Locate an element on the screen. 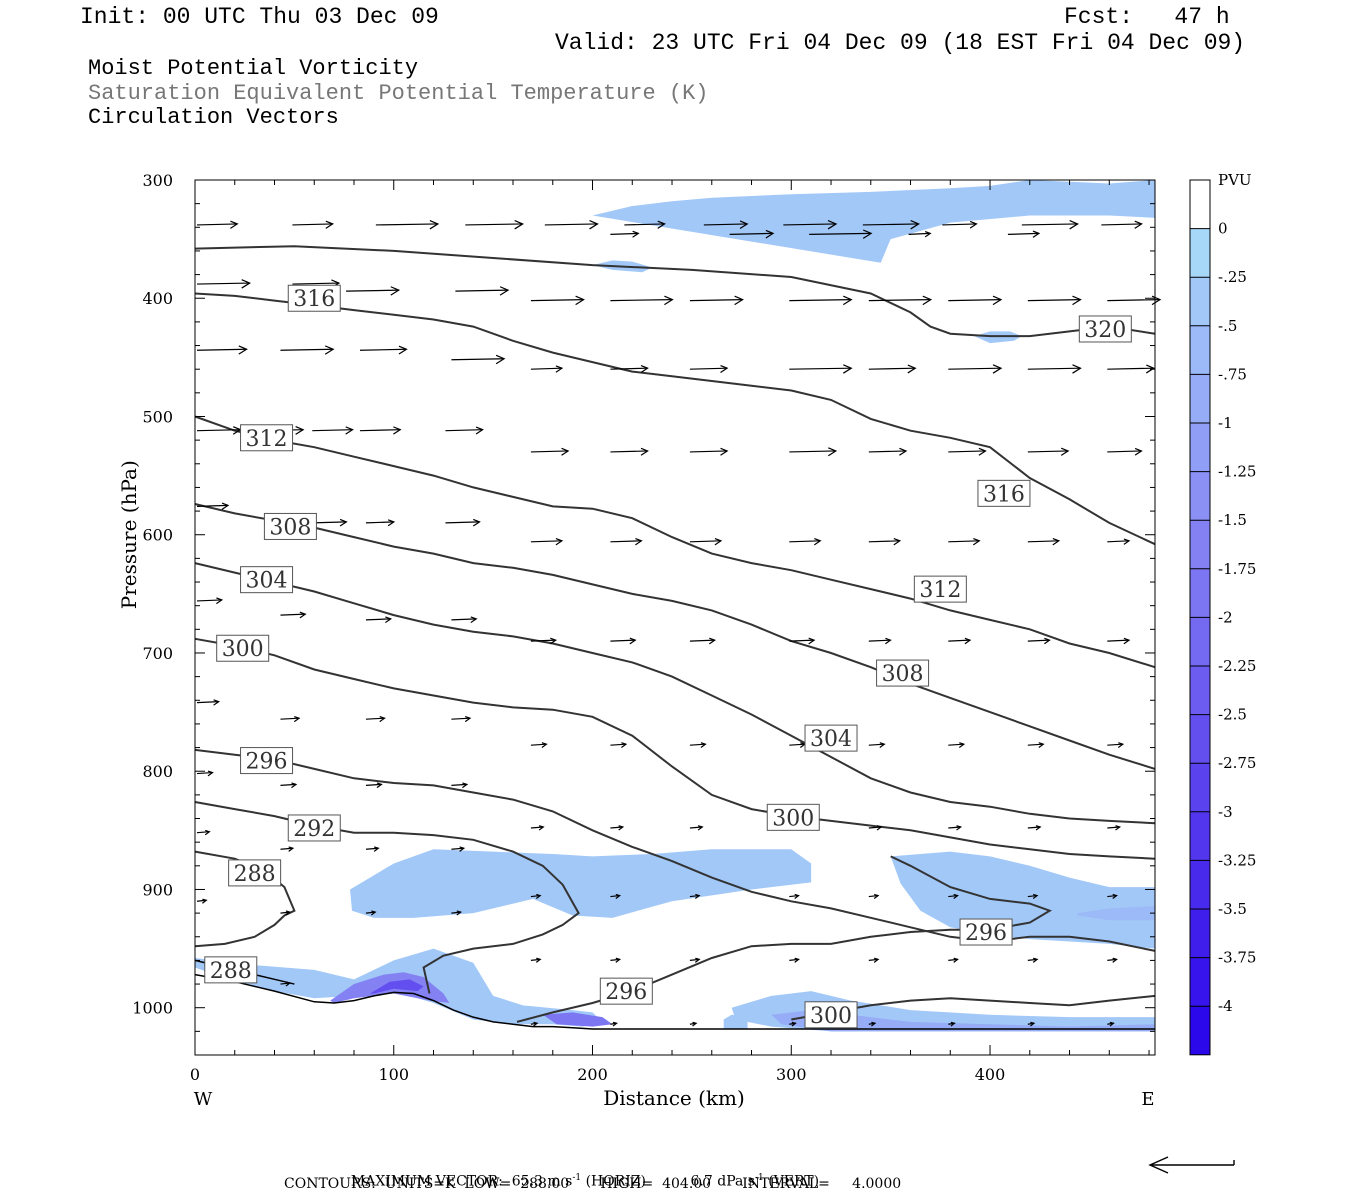 This screenshot has width=1350, height=1200. colorbar-label: -3 is located at coordinates (1225, 812).